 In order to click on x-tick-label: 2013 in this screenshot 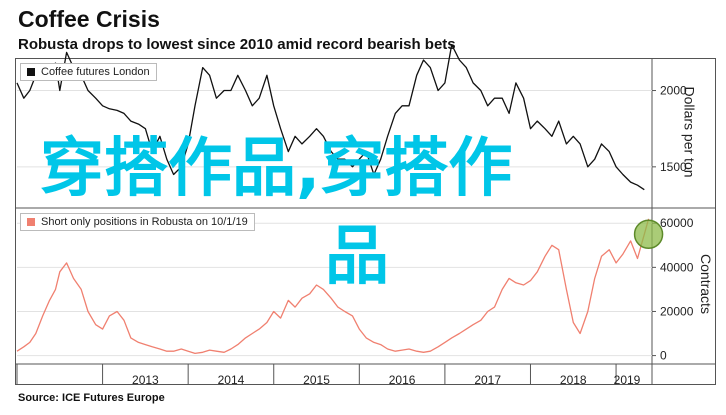, I will do `click(145, 380)`.